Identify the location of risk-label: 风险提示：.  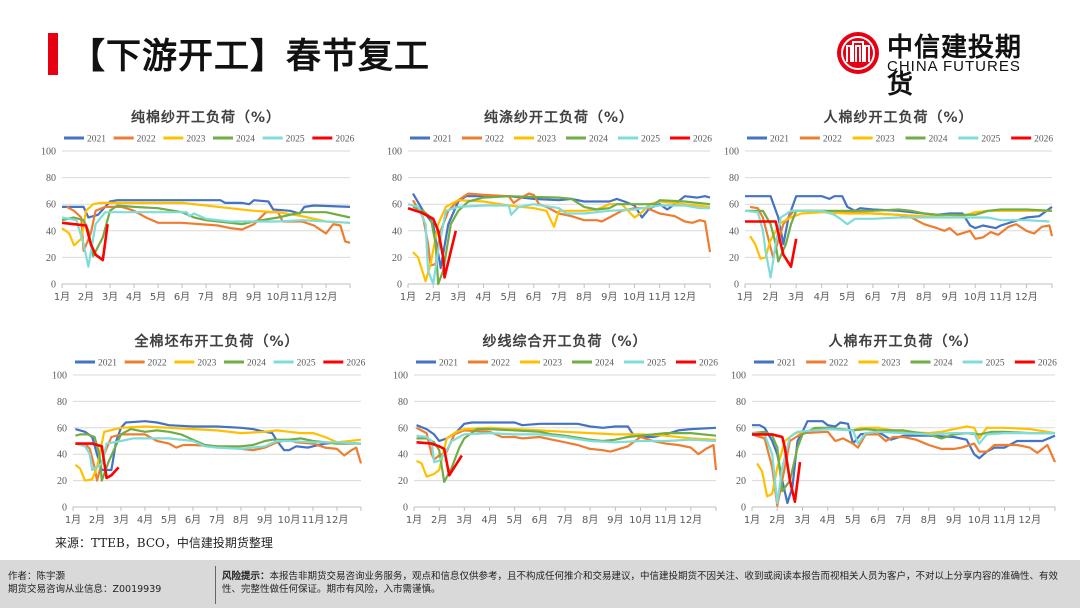
(246, 576).